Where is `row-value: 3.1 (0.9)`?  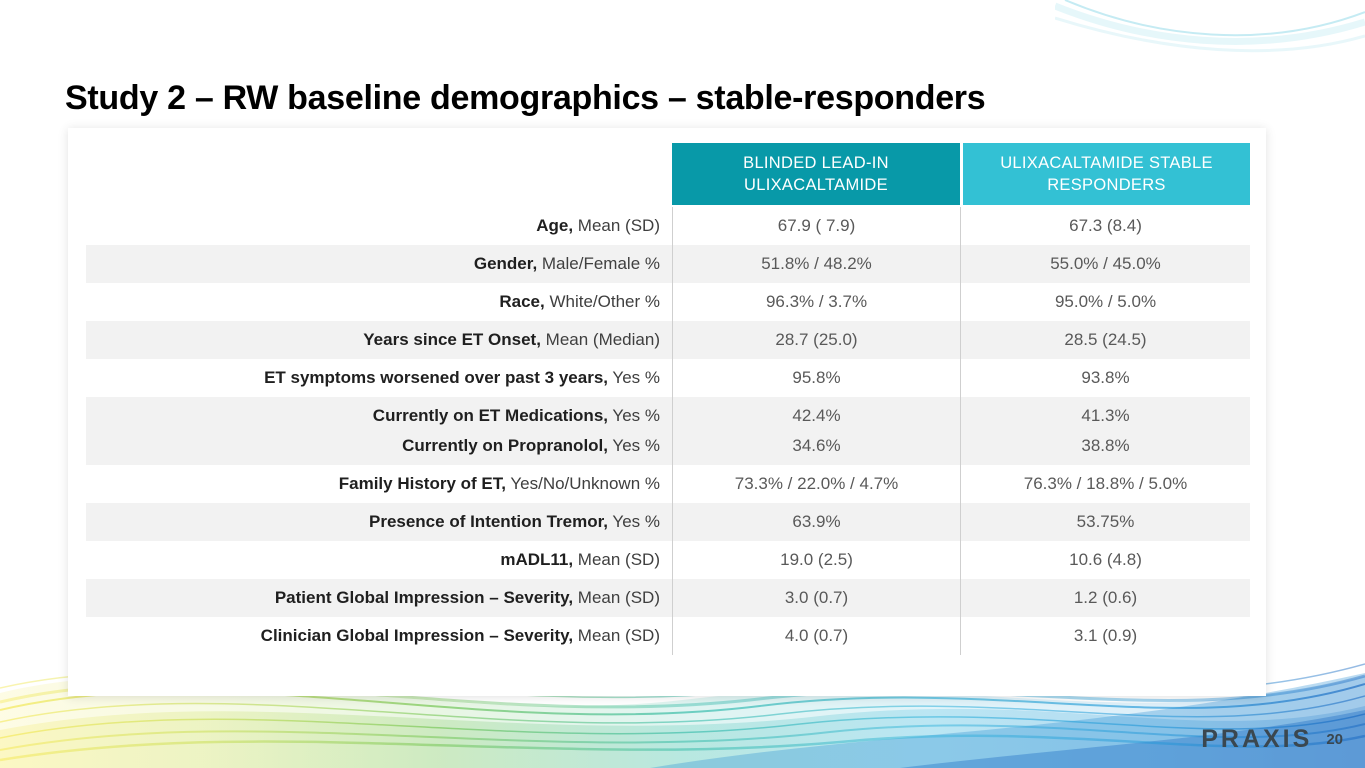
row-value: 3.1 (0.9) is located at coordinates (1105, 636).